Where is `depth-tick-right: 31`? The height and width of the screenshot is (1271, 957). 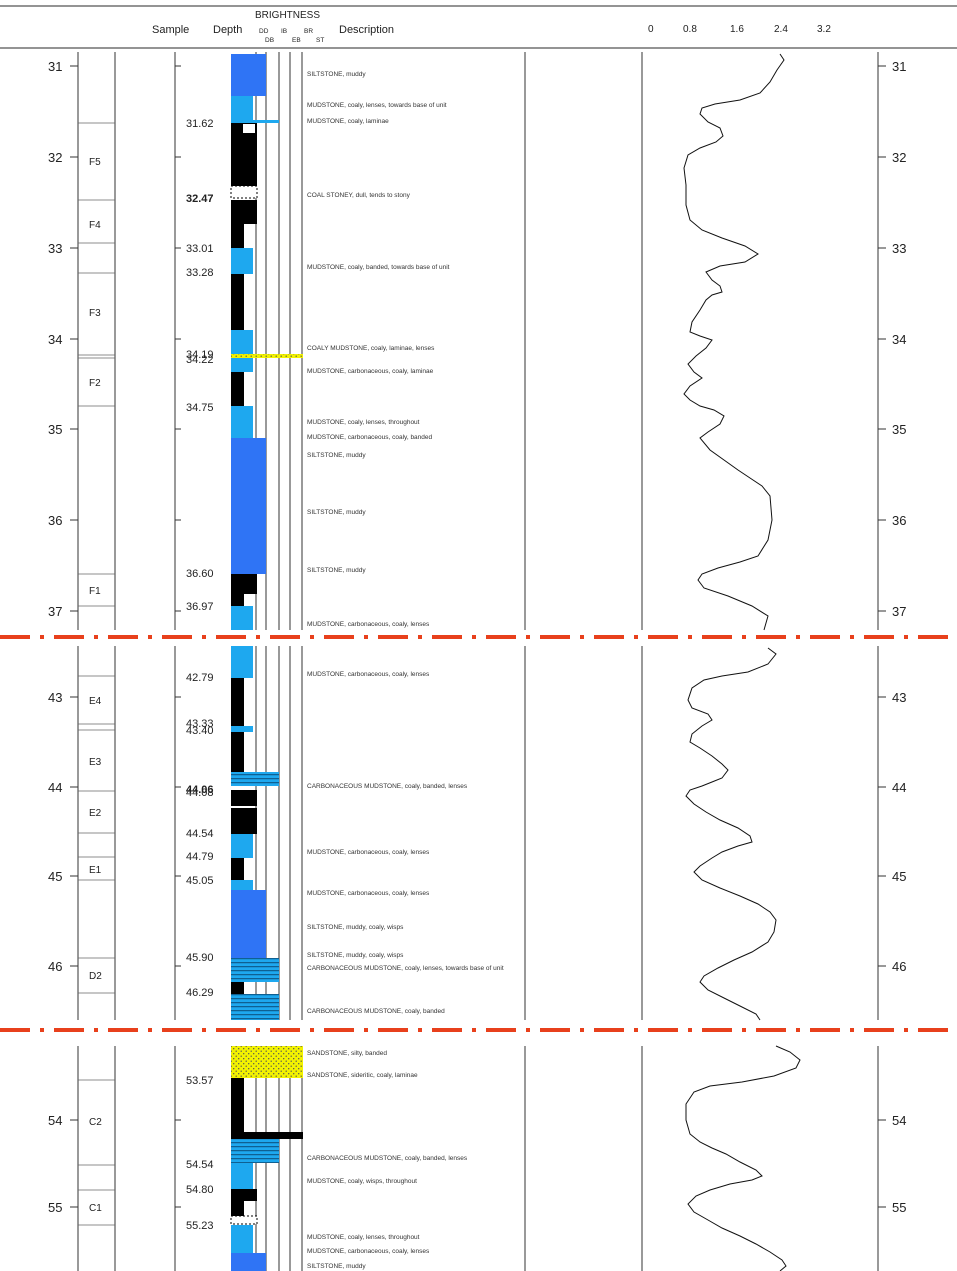 depth-tick-right: 31 is located at coordinates (899, 66).